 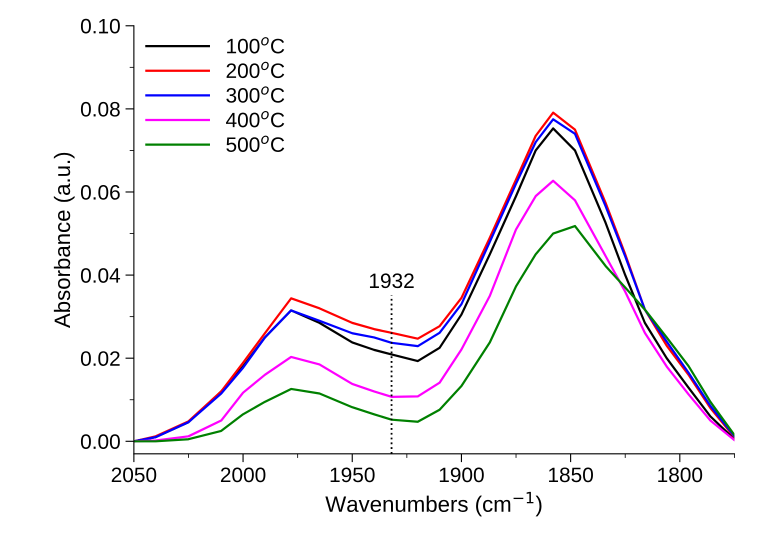 What do you see at coordinates (64, 240) in the screenshot?
I see `y-axis-title: Absorbance (a.u.)` at bounding box center [64, 240].